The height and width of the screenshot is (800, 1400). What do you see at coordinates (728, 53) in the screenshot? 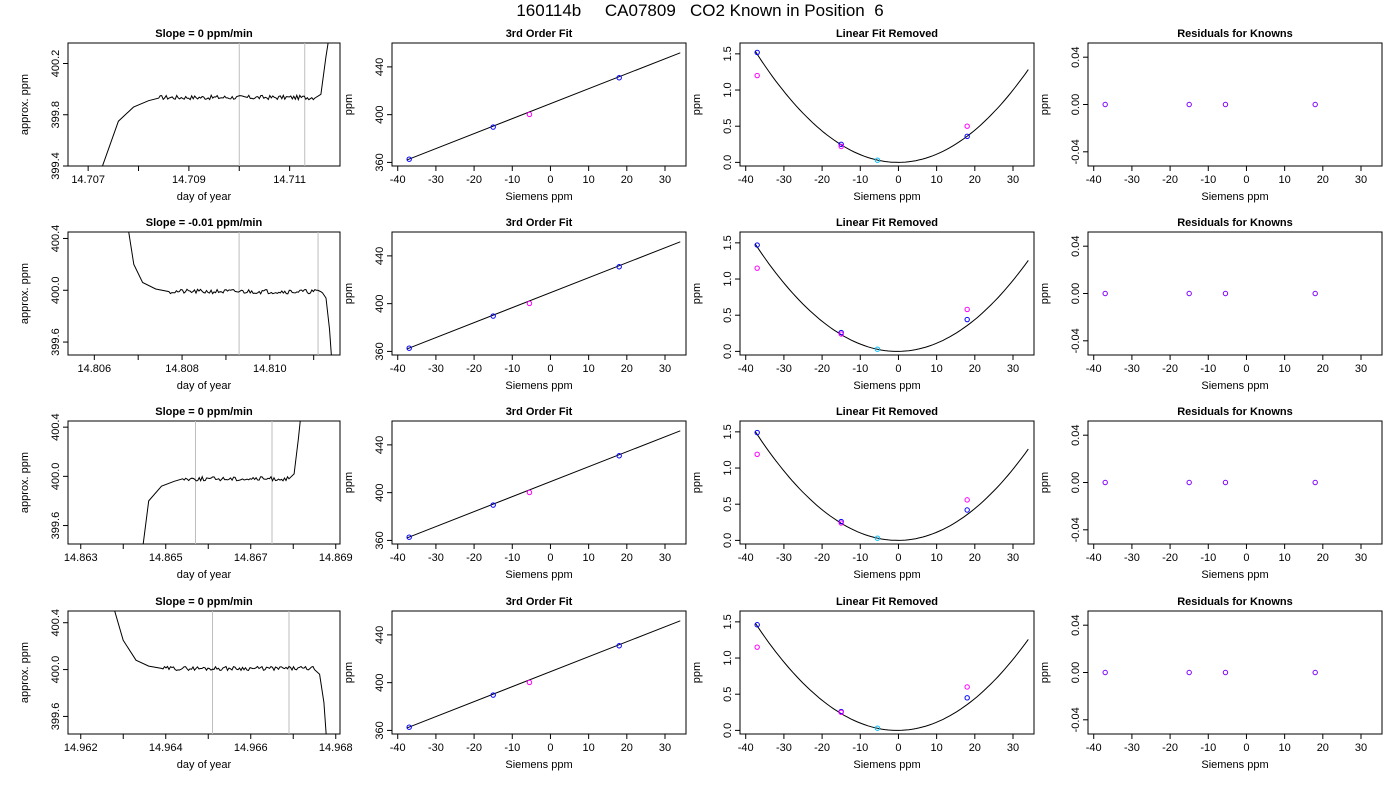
I see `y-tick-label: 1.5` at bounding box center [728, 53].